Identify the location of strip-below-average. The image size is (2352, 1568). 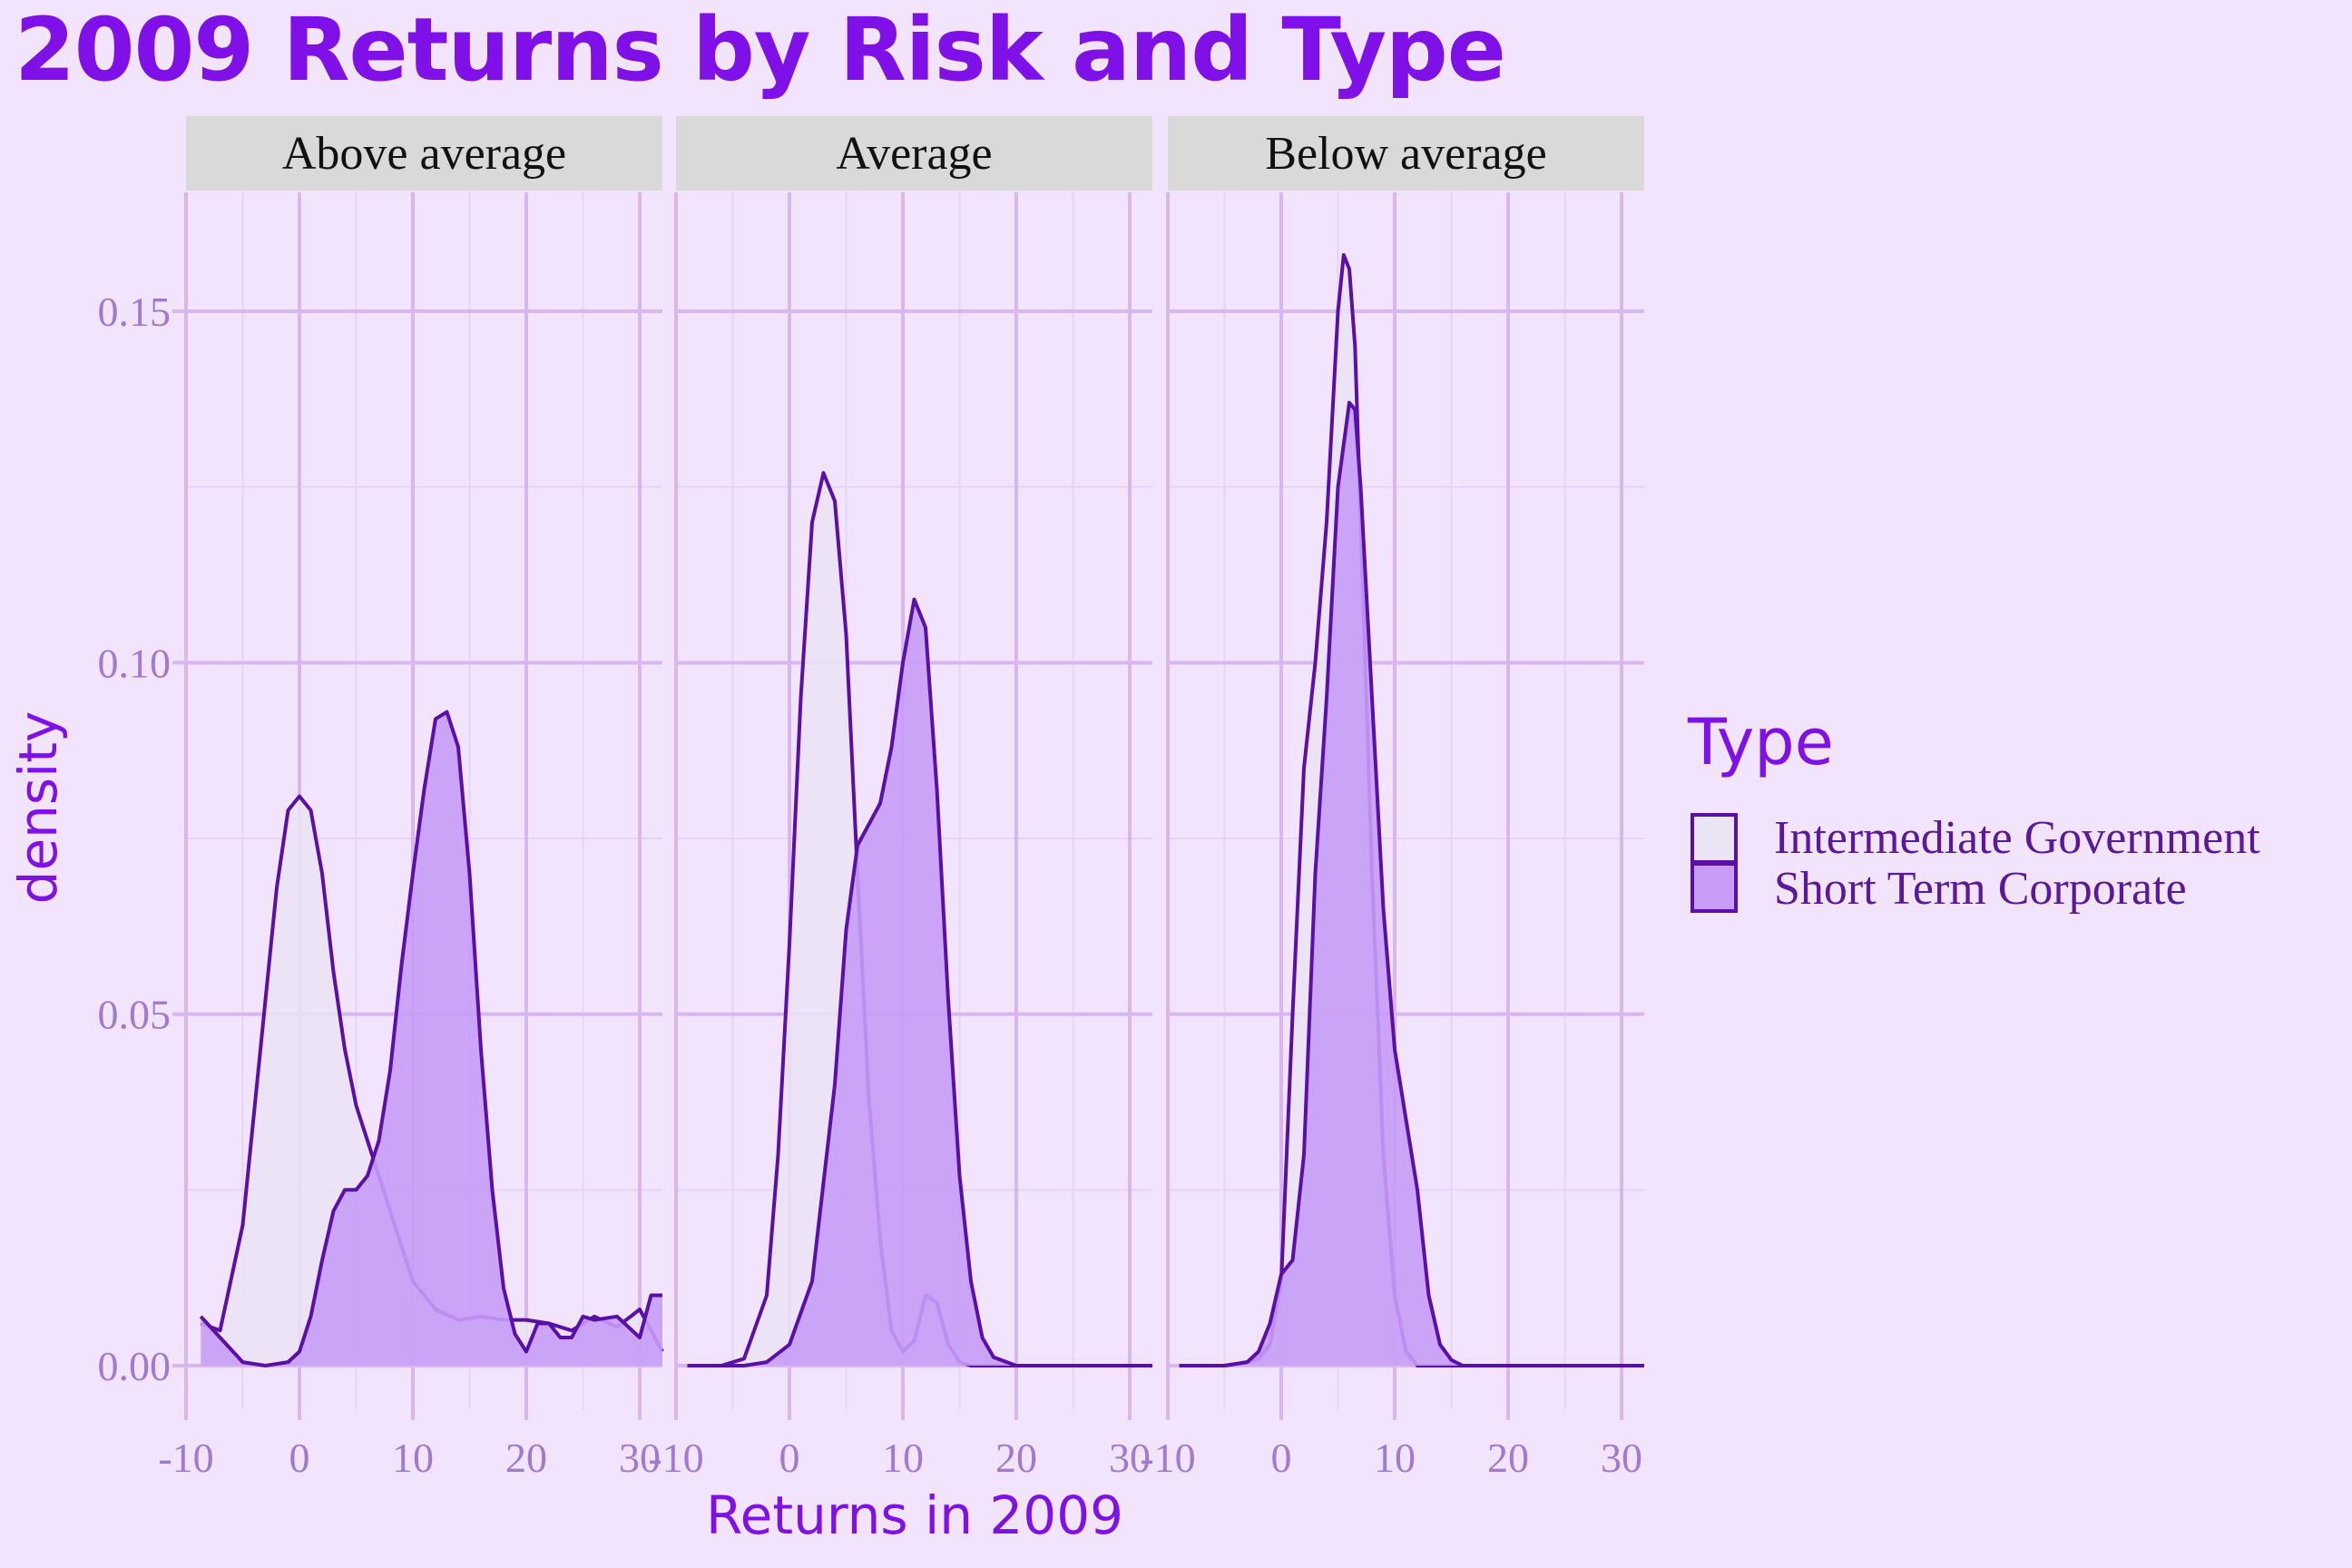
(1406, 153).